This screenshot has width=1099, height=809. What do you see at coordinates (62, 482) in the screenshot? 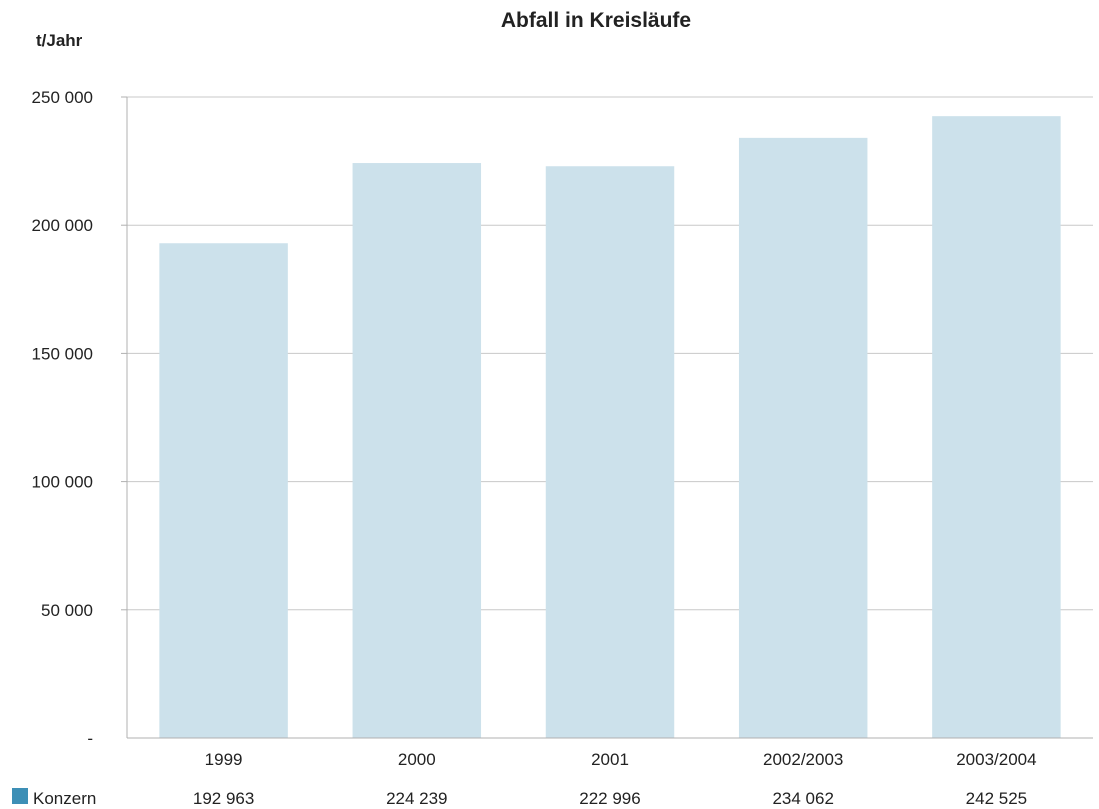
I see `y-tick-label: 100 000` at bounding box center [62, 482].